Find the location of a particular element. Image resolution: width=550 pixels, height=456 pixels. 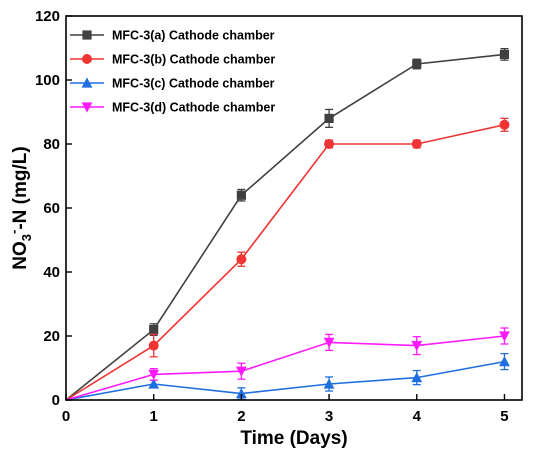

legend-item: MFC-3(c) Cathode chamber is located at coordinates (172, 84).